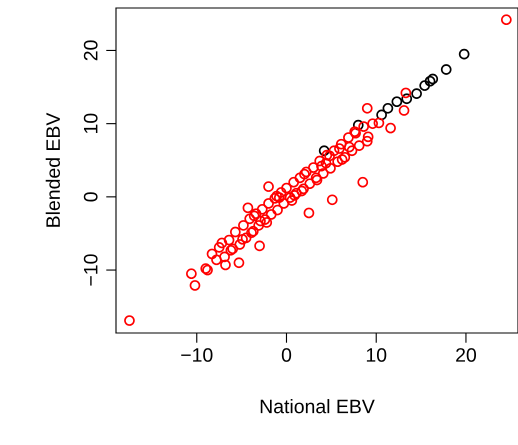 The width and height of the screenshot is (518, 445). What do you see at coordinates (376, 355) in the screenshot?
I see `x-tick-label: 10` at bounding box center [376, 355].